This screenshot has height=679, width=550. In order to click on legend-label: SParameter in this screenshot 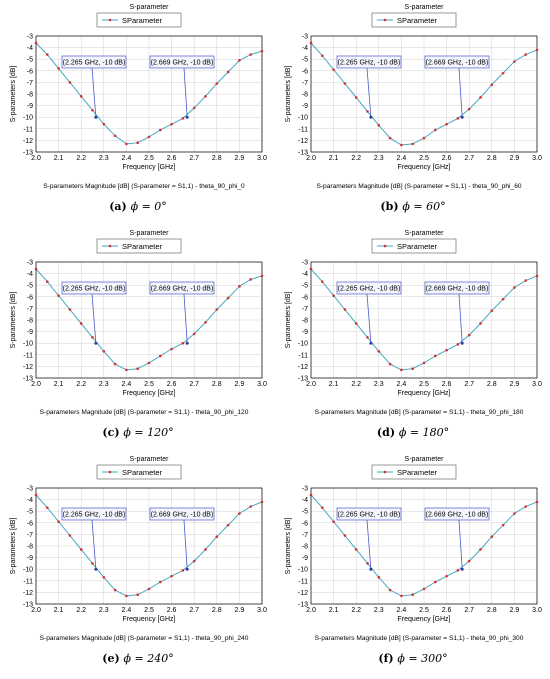, I will do `click(417, 246)`.